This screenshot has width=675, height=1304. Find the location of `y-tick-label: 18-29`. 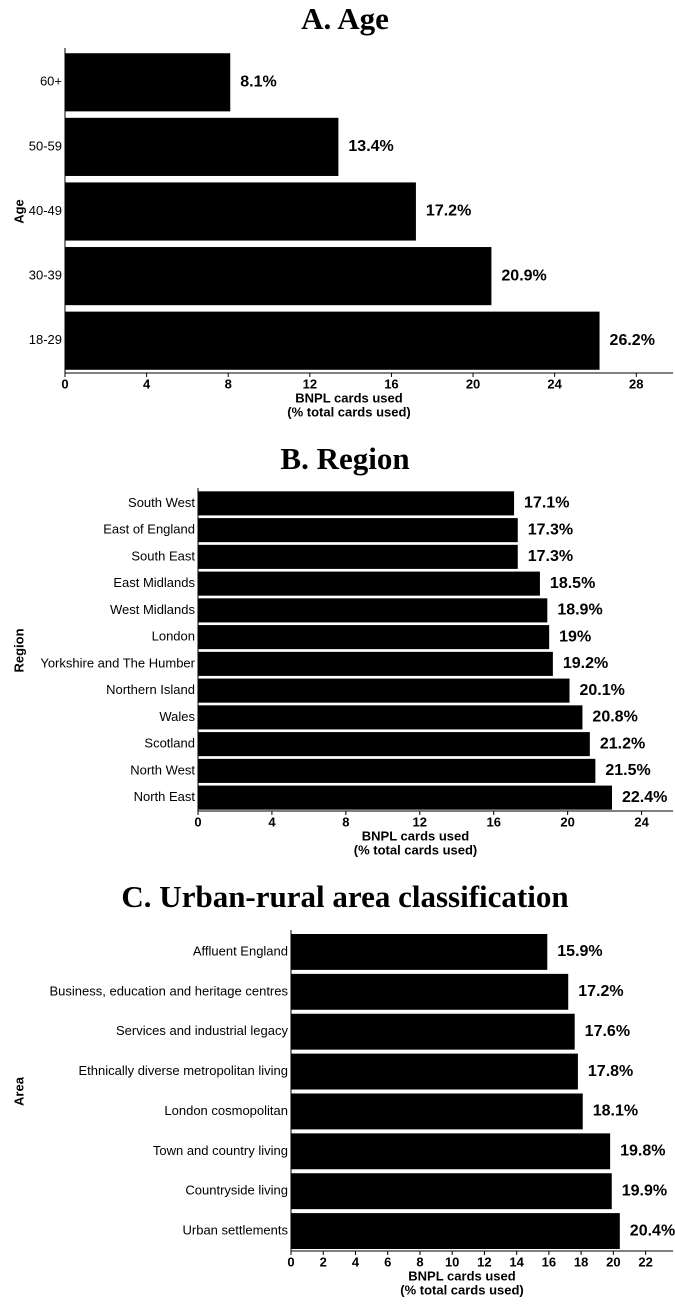

y-tick-label: 18-29 is located at coordinates (45, 339).